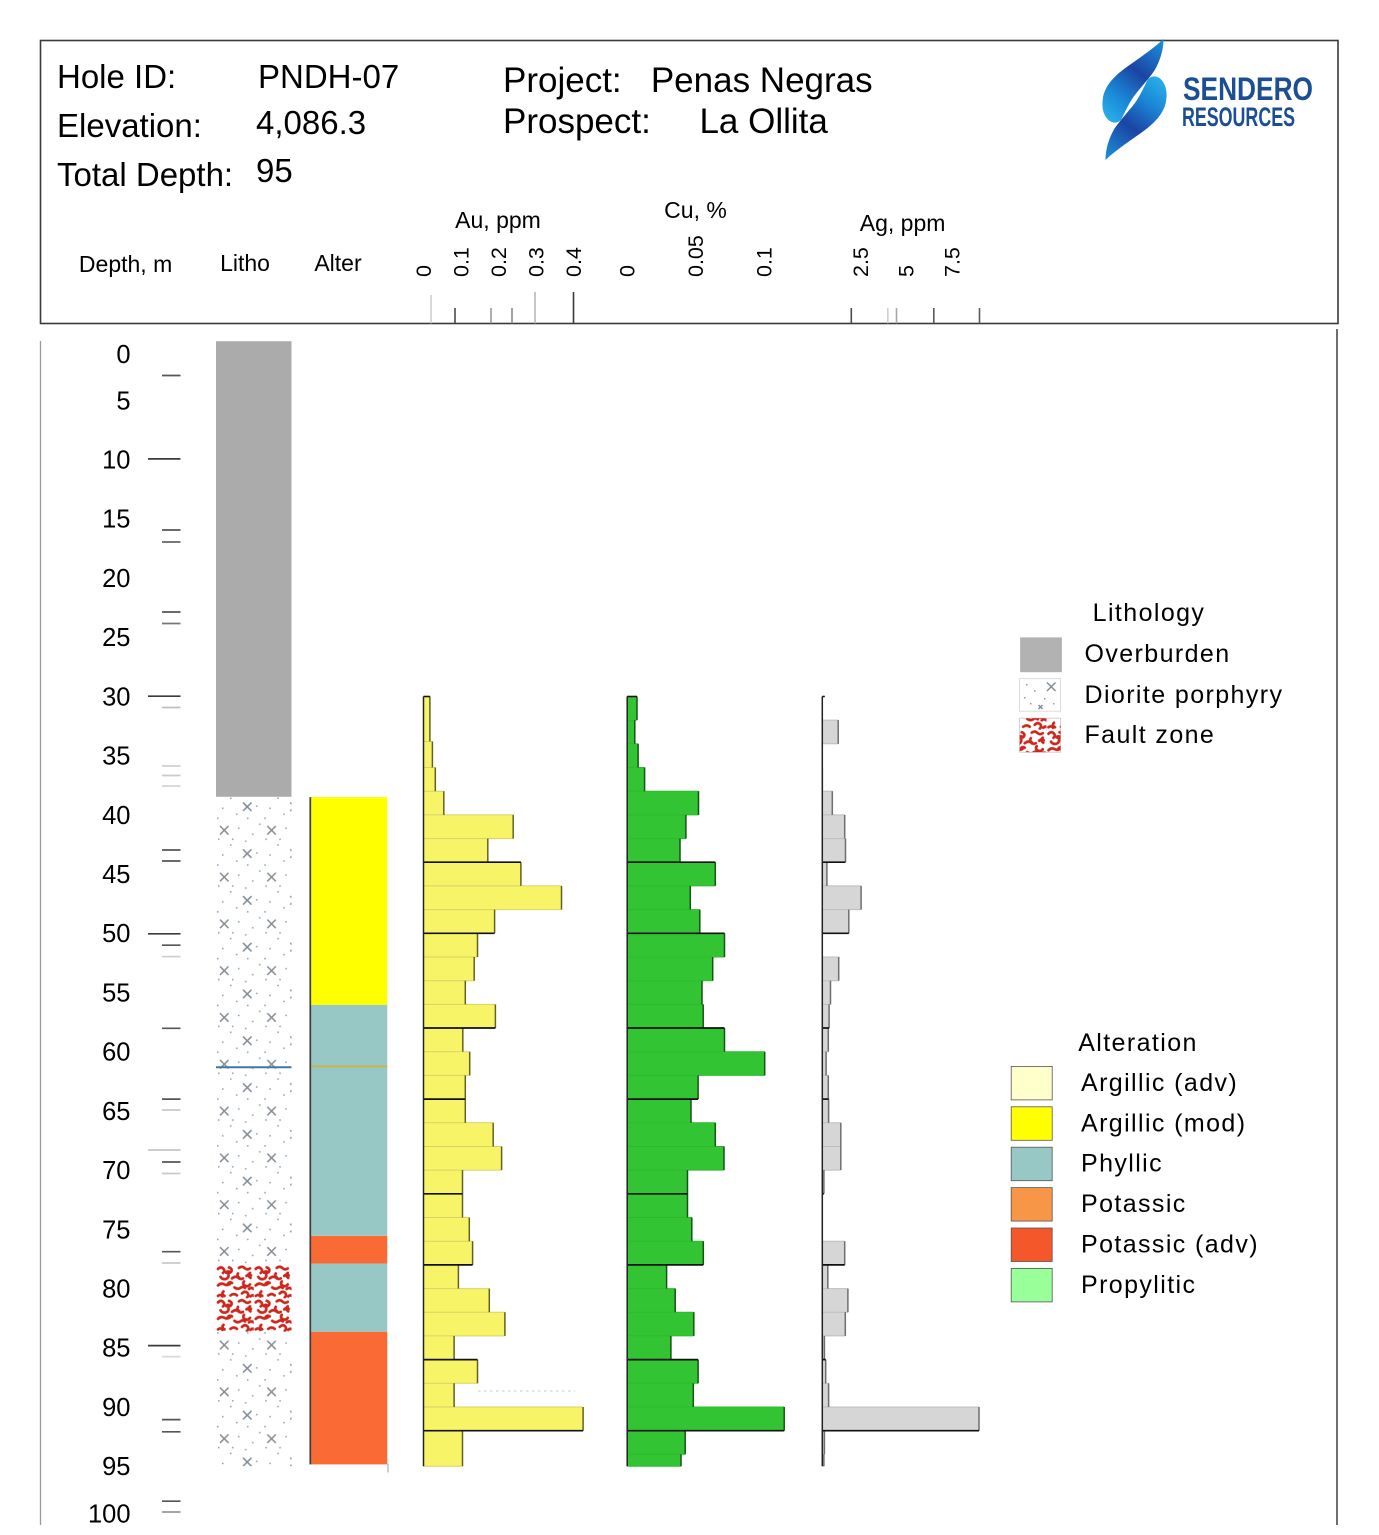 The image size is (1379, 1535). Describe the element at coordinates (1150, 735) in the screenshot. I see `svg-text: Fault zone` at that location.